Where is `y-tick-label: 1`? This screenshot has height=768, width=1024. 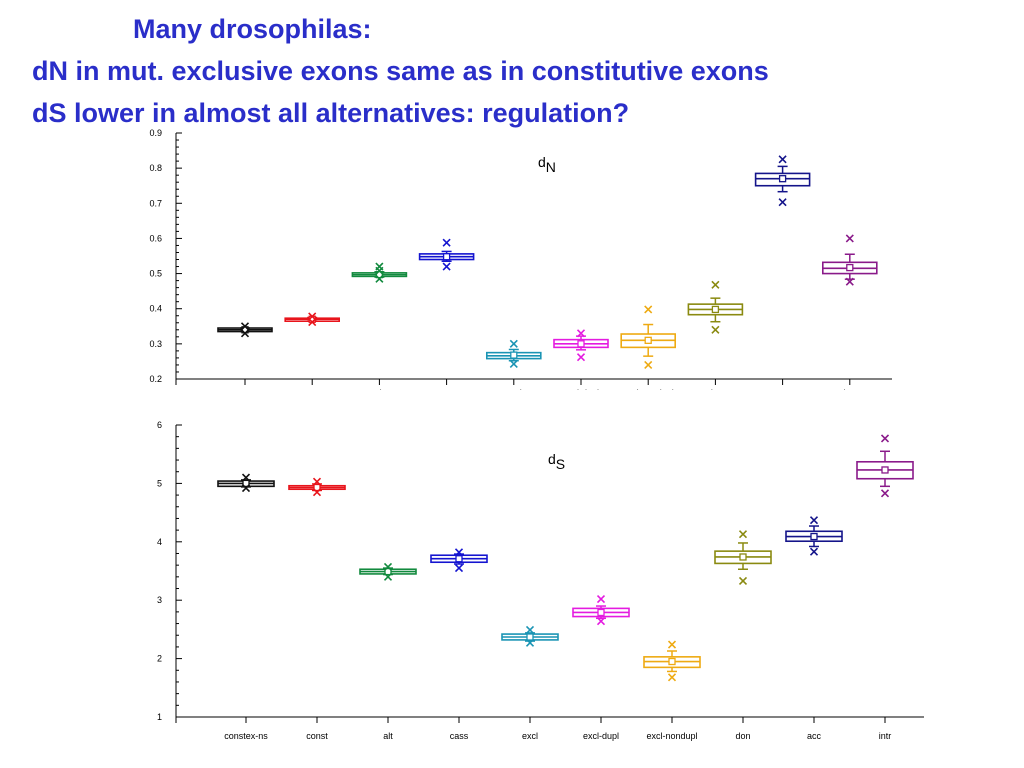
y-tick-label: 1 is located at coordinates (159, 717).